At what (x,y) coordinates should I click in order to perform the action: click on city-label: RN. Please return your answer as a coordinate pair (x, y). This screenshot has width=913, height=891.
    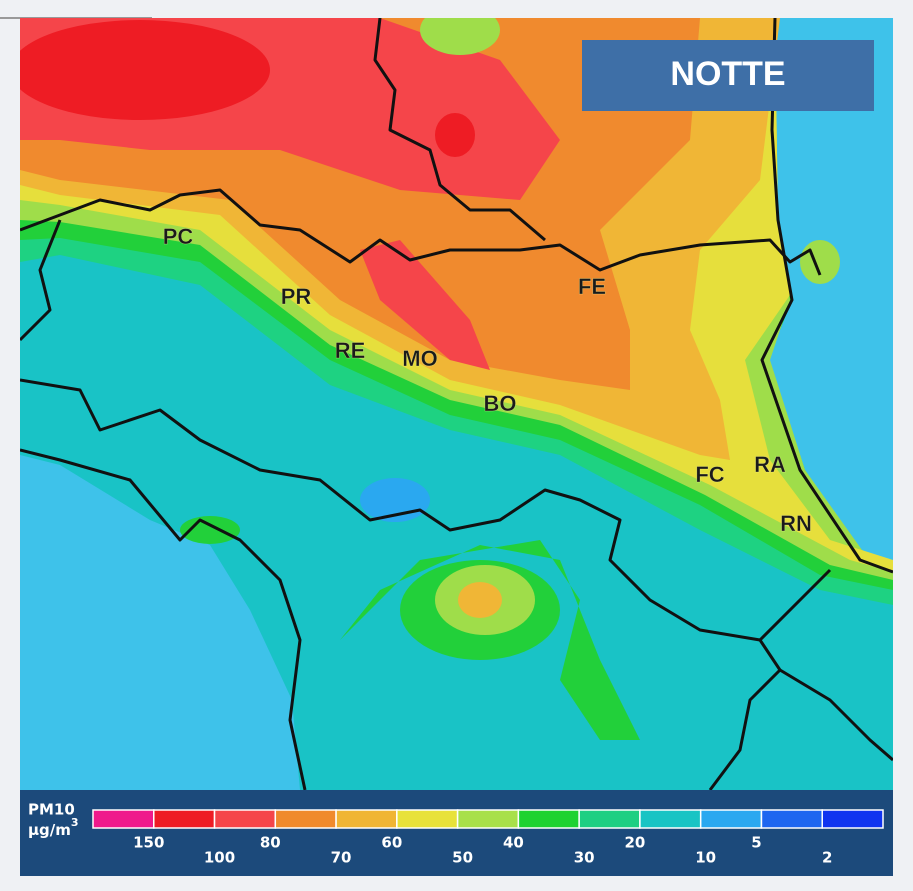
    Looking at the image, I should click on (796, 523).